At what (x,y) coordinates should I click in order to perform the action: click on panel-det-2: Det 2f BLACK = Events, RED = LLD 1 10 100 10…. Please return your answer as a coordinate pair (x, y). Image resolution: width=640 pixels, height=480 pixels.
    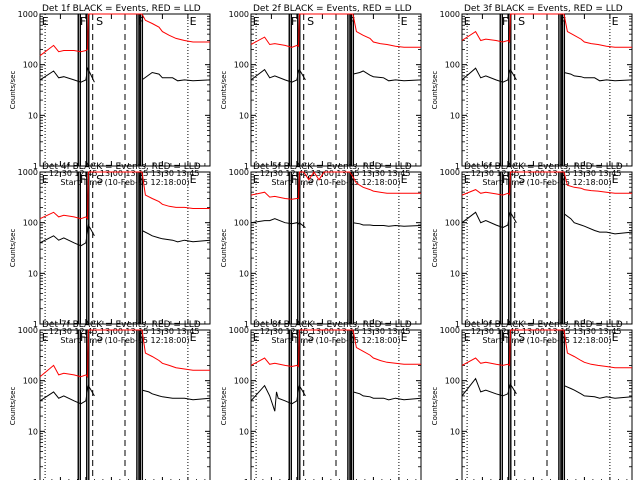
    Looking at the image, I should click on (321, 95).